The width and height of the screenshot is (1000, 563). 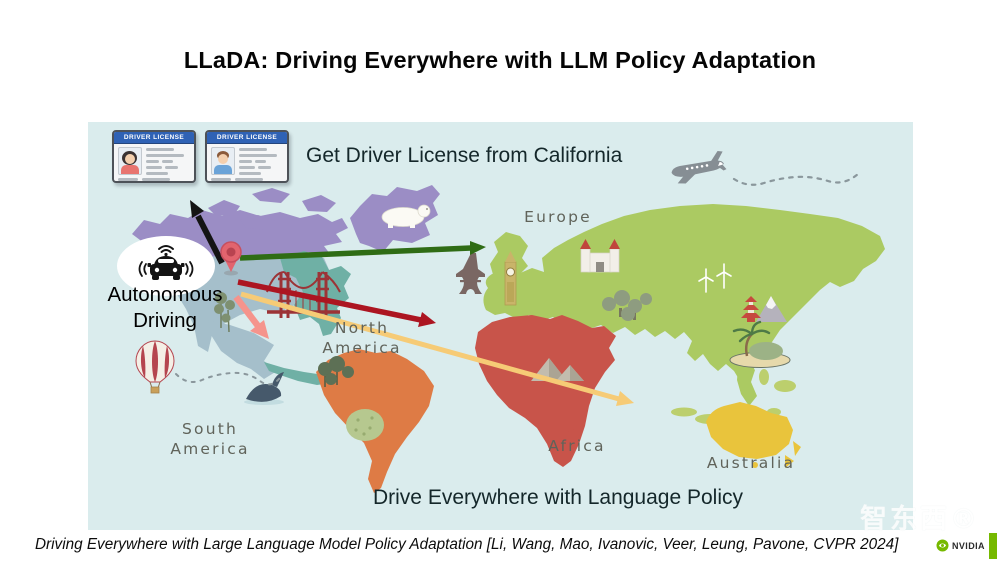 What do you see at coordinates (165, 307) in the screenshot?
I see `autonomous-driving-label: Autonomous Driving` at bounding box center [165, 307].